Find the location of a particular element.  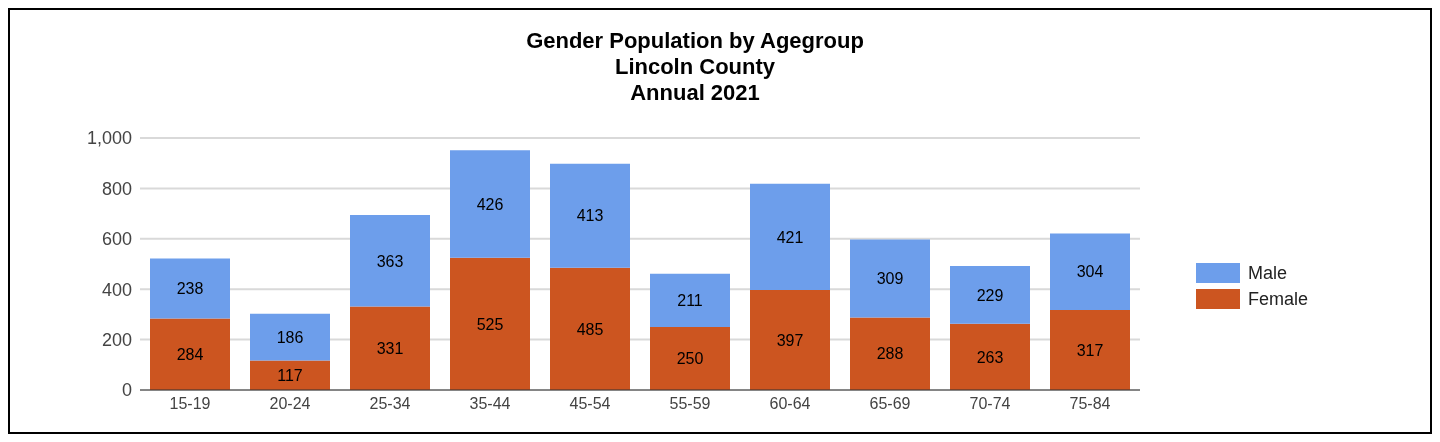

data-label: 263 is located at coordinates (990, 357).